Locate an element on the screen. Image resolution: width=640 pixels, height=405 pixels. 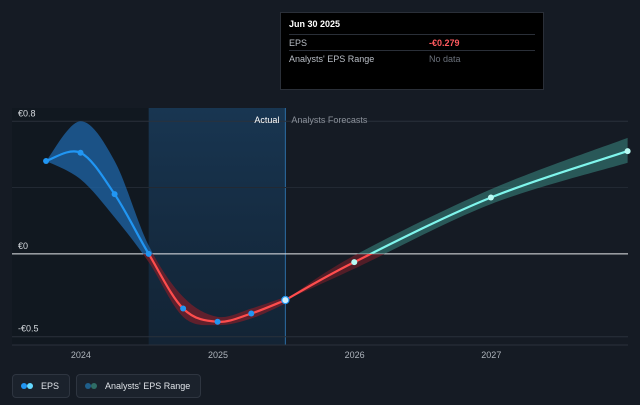
forecast-line-negative is located at coordinates (329, 277).